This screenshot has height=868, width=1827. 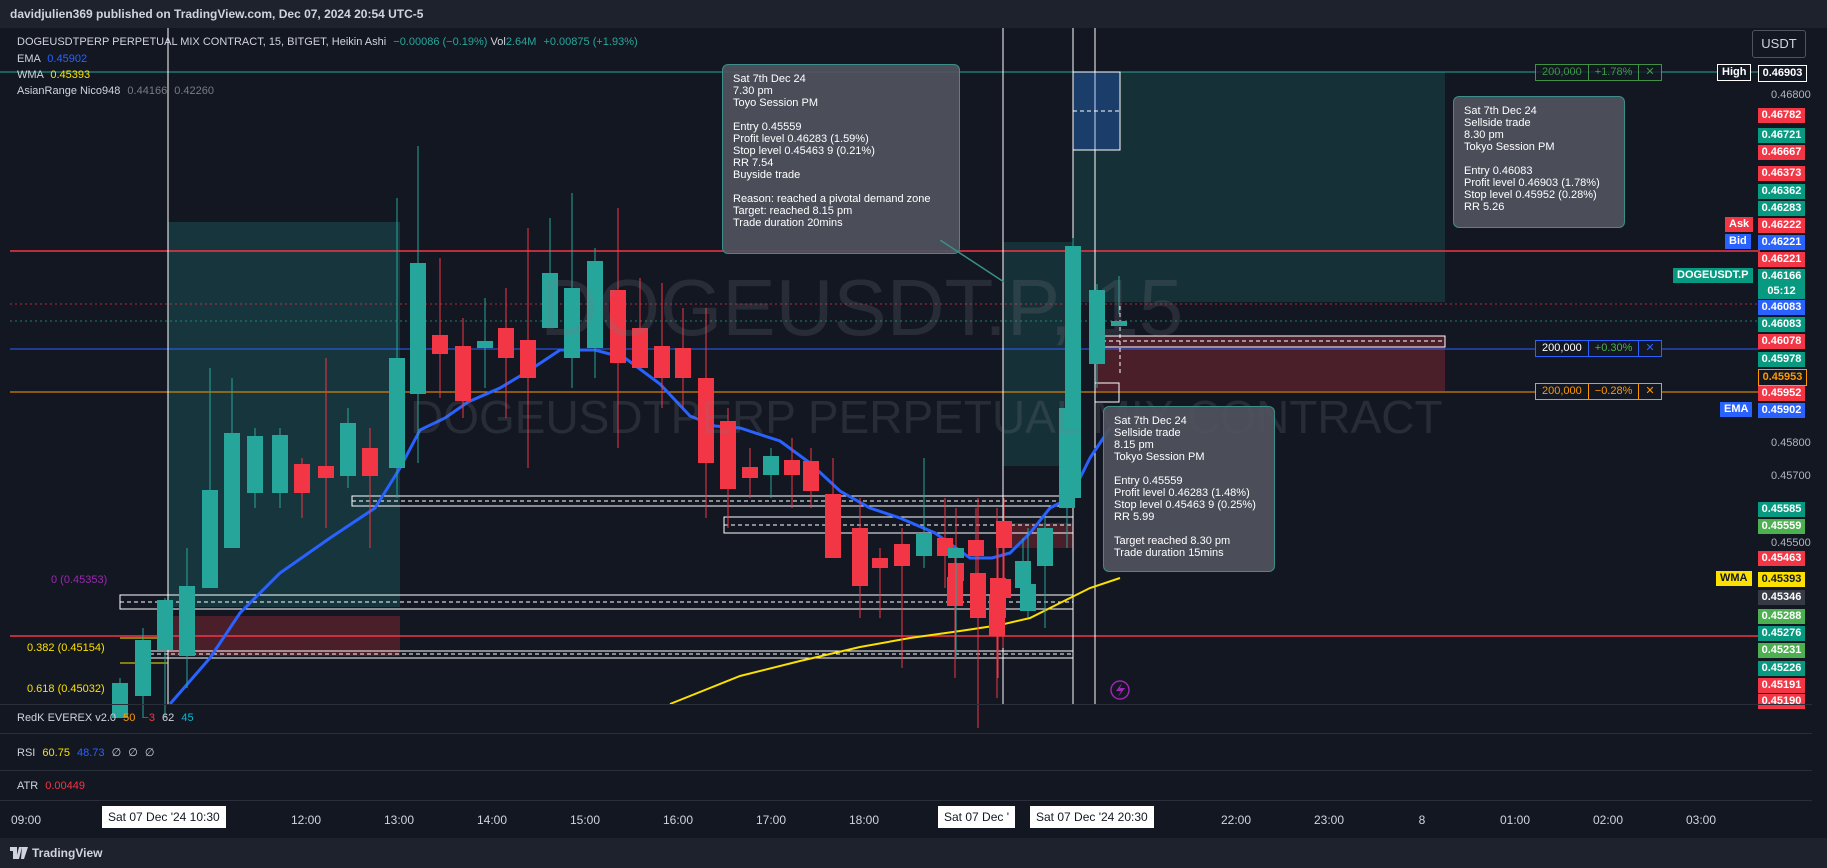 I want to click on time-label: 12:00, so click(x=306, y=820).